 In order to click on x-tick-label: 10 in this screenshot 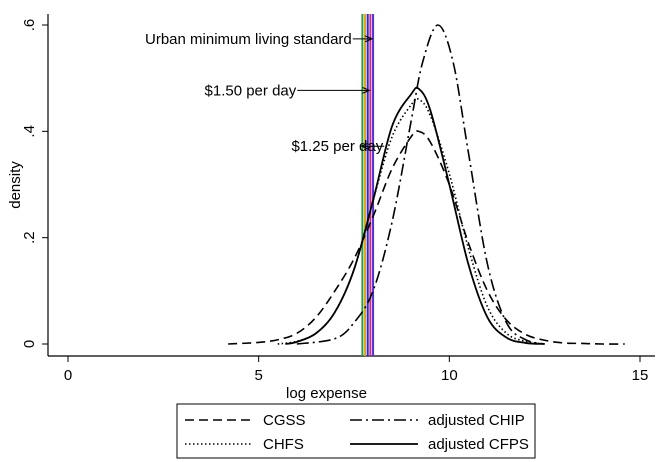, I will do `click(449, 375)`.